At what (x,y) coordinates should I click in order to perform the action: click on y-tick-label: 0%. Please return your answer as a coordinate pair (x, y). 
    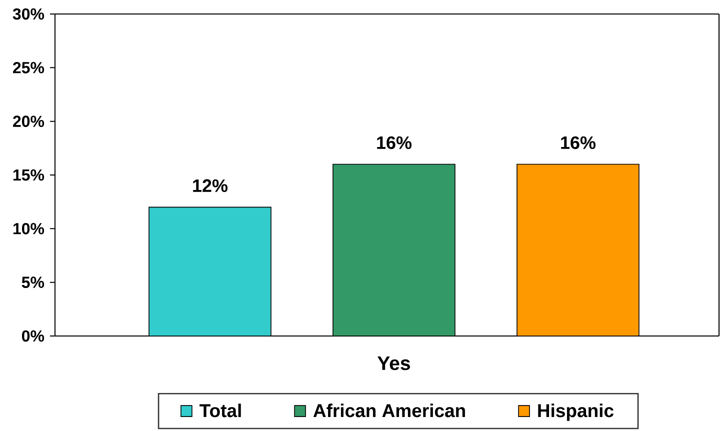
    Looking at the image, I should click on (33, 336).